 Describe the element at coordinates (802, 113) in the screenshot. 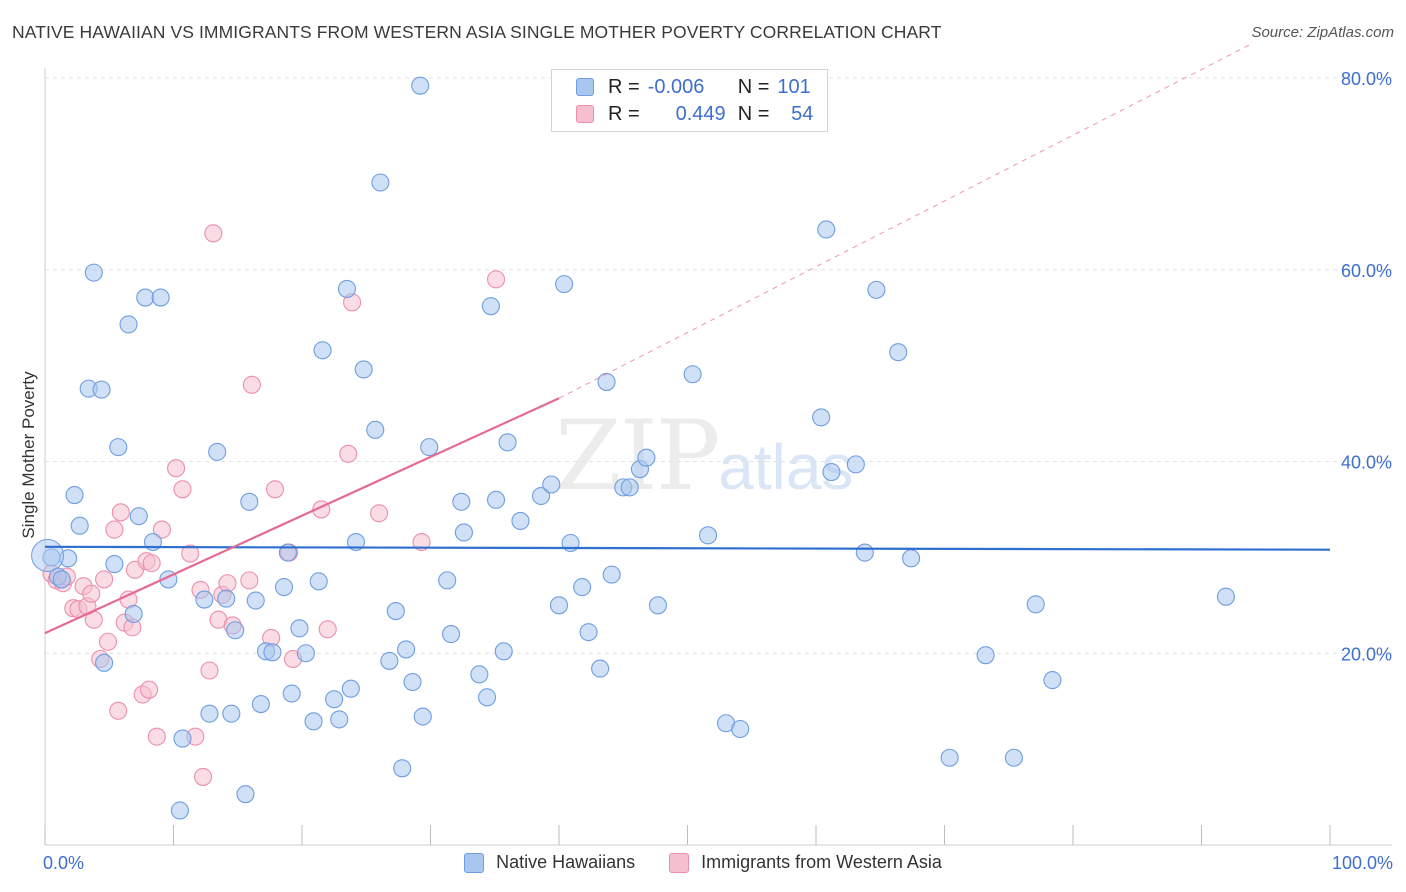

I see `legend-n-value: 54` at that location.